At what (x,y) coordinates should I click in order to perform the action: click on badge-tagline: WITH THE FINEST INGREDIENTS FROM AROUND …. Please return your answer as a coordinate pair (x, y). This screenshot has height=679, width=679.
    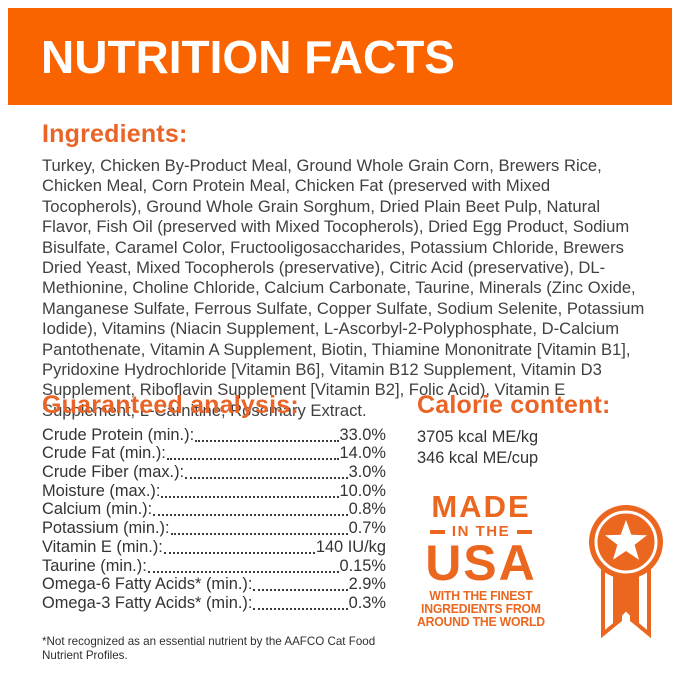
    Looking at the image, I should click on (481, 609).